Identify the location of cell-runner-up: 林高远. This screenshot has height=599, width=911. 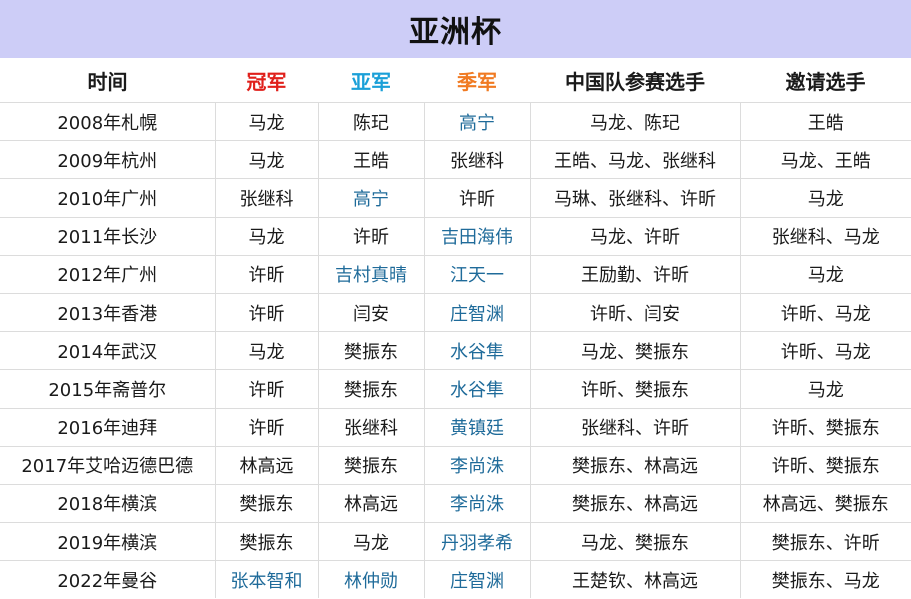
(370, 503).